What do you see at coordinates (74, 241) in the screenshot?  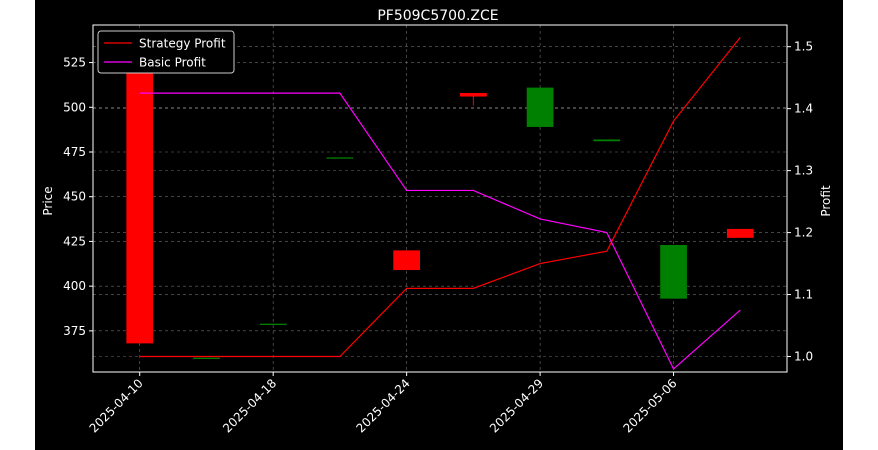 I see `y-tick-label-left-2: 425` at bounding box center [74, 241].